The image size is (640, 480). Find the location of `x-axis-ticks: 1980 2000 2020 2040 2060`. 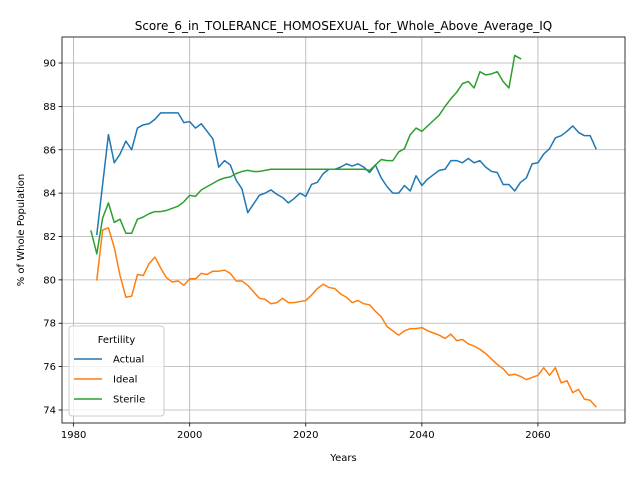

x-axis-ticks: 1980 2000 2020 2040 2060 is located at coordinates (306, 432).